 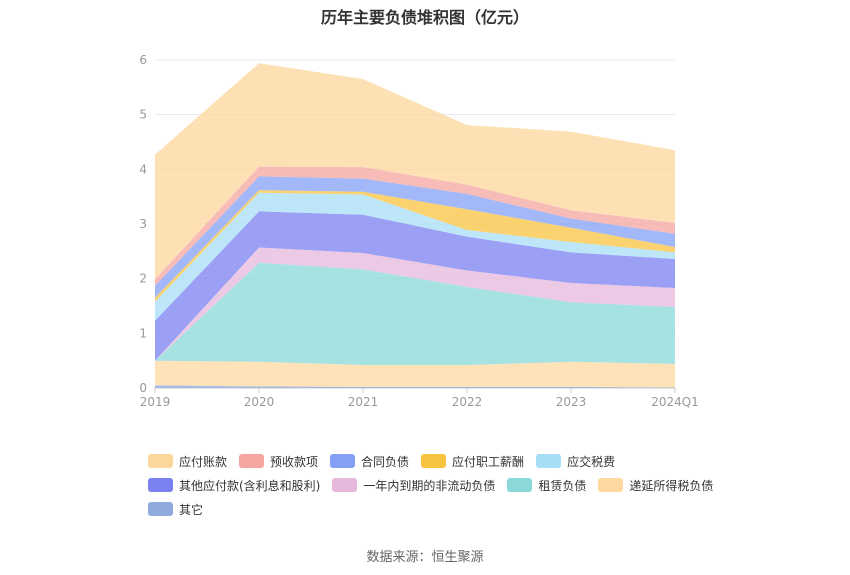 I want to click on legend-label: 递延所得税负债, so click(x=671, y=485).